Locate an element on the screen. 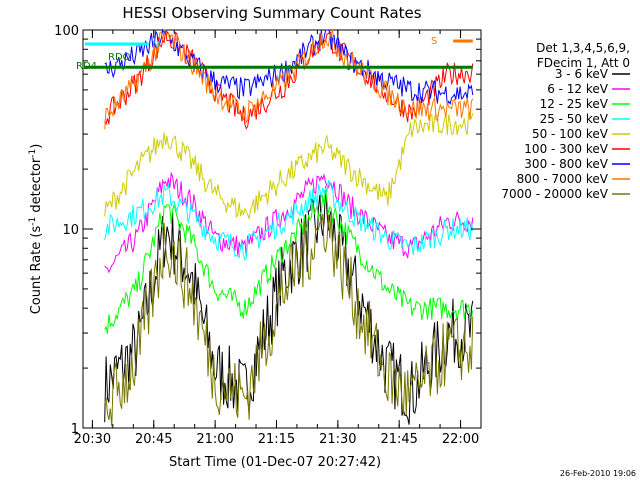  legend-header-line: FDecim 1, Att 0 is located at coordinates (583, 63).